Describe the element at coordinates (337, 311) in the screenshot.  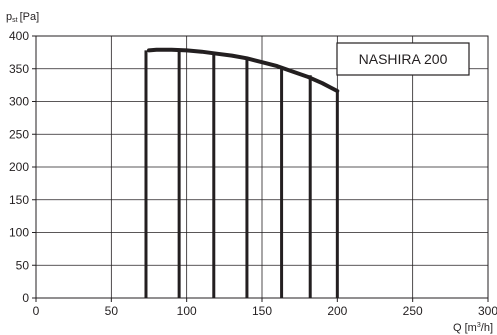
I see `x-tick-label: 200` at that location.